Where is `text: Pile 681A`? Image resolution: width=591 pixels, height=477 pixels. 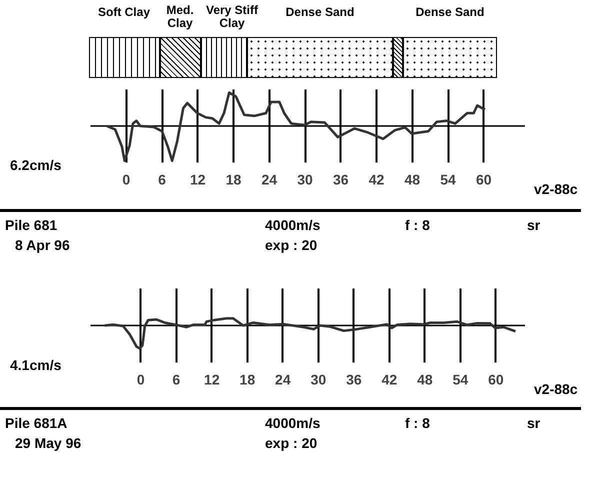 text: Pile 681A is located at coordinates (36, 423).